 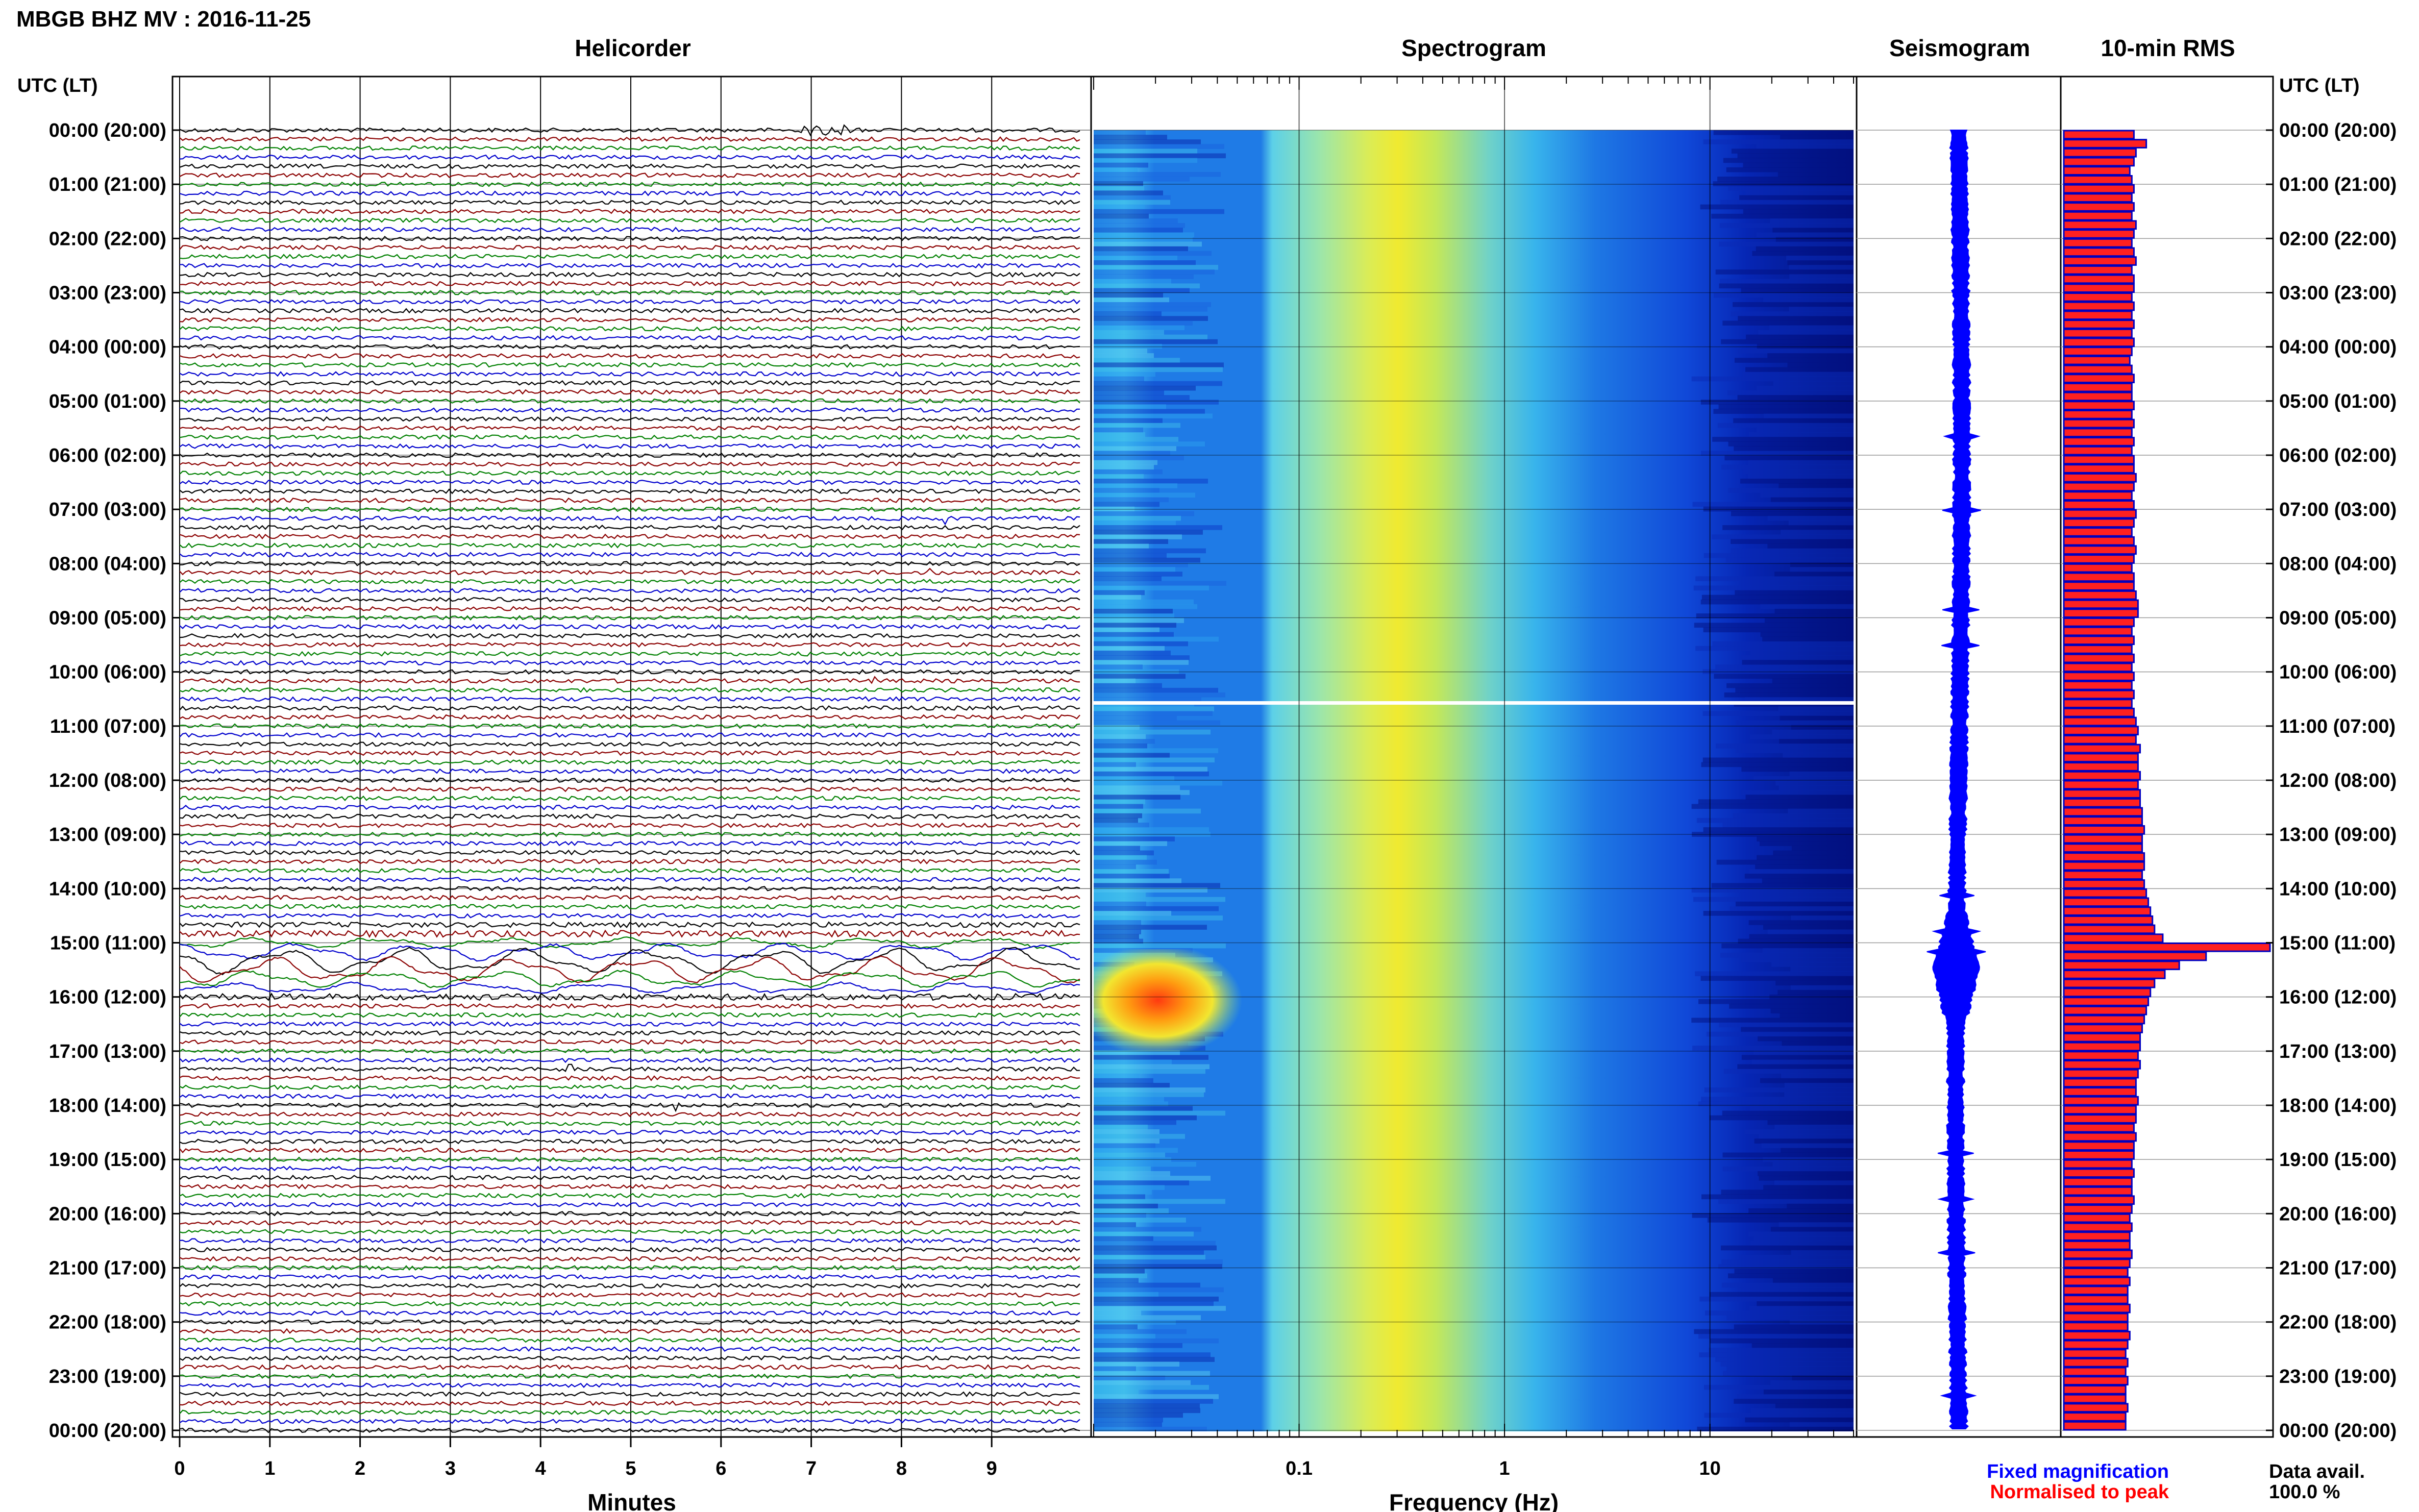 I want to click on hour-label-right: 21:00 (17:00), so click(x=2338, y=1268).